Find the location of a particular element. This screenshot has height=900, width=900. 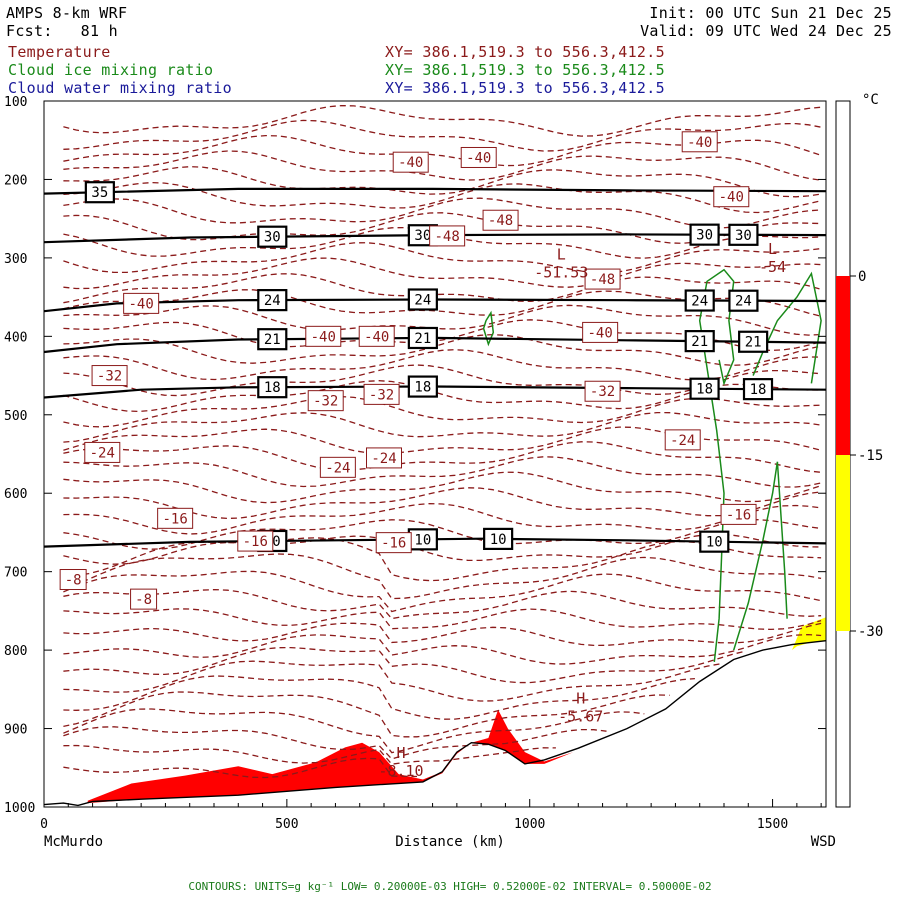

x-tick-label: 1000 is located at coordinates (529, 824).